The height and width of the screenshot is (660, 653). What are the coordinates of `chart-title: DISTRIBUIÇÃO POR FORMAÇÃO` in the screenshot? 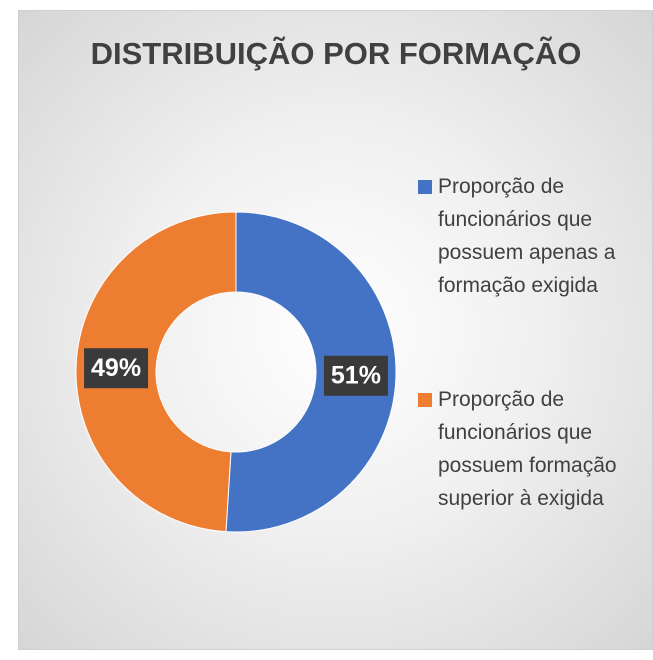 It's located at (336, 53).